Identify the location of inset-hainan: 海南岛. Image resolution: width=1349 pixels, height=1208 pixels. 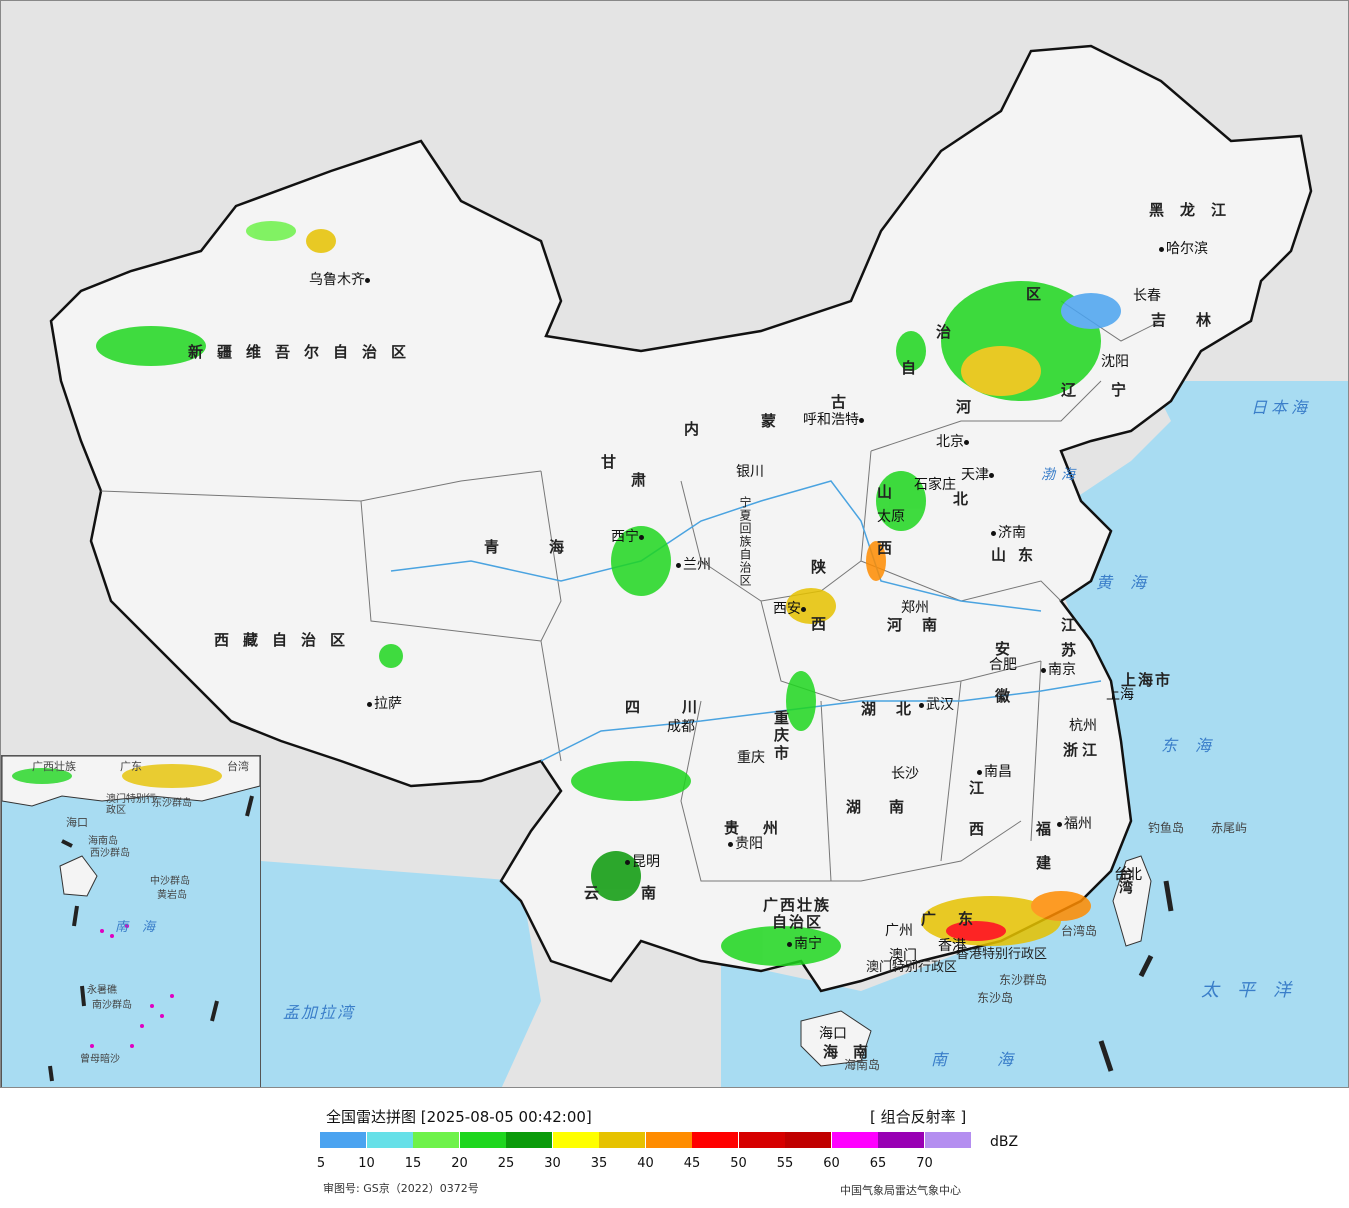
(103, 841).